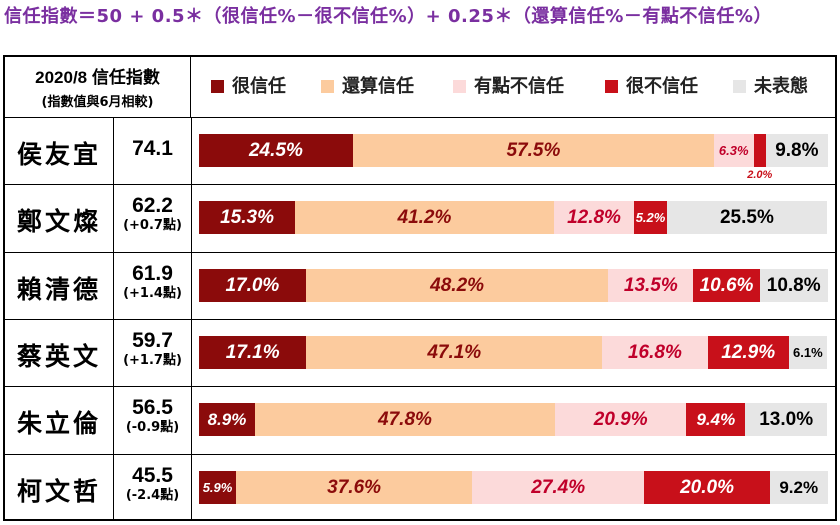 This screenshot has height=525, width=840. What do you see at coordinates (58, 222) in the screenshot?
I see `person-name: 鄭文燦` at bounding box center [58, 222].